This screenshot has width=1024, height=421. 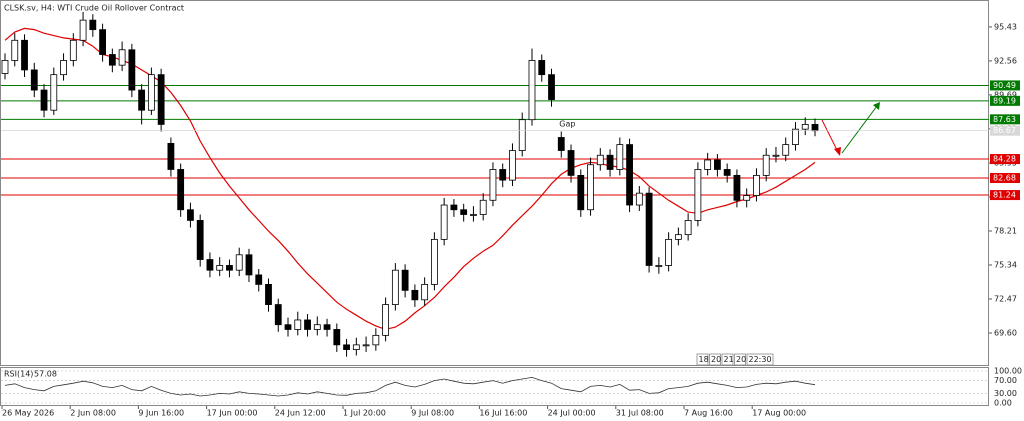 What do you see at coordinates (432, 413) in the screenshot?
I see `x-tick-label: 9 Jul 08:00` at bounding box center [432, 413].